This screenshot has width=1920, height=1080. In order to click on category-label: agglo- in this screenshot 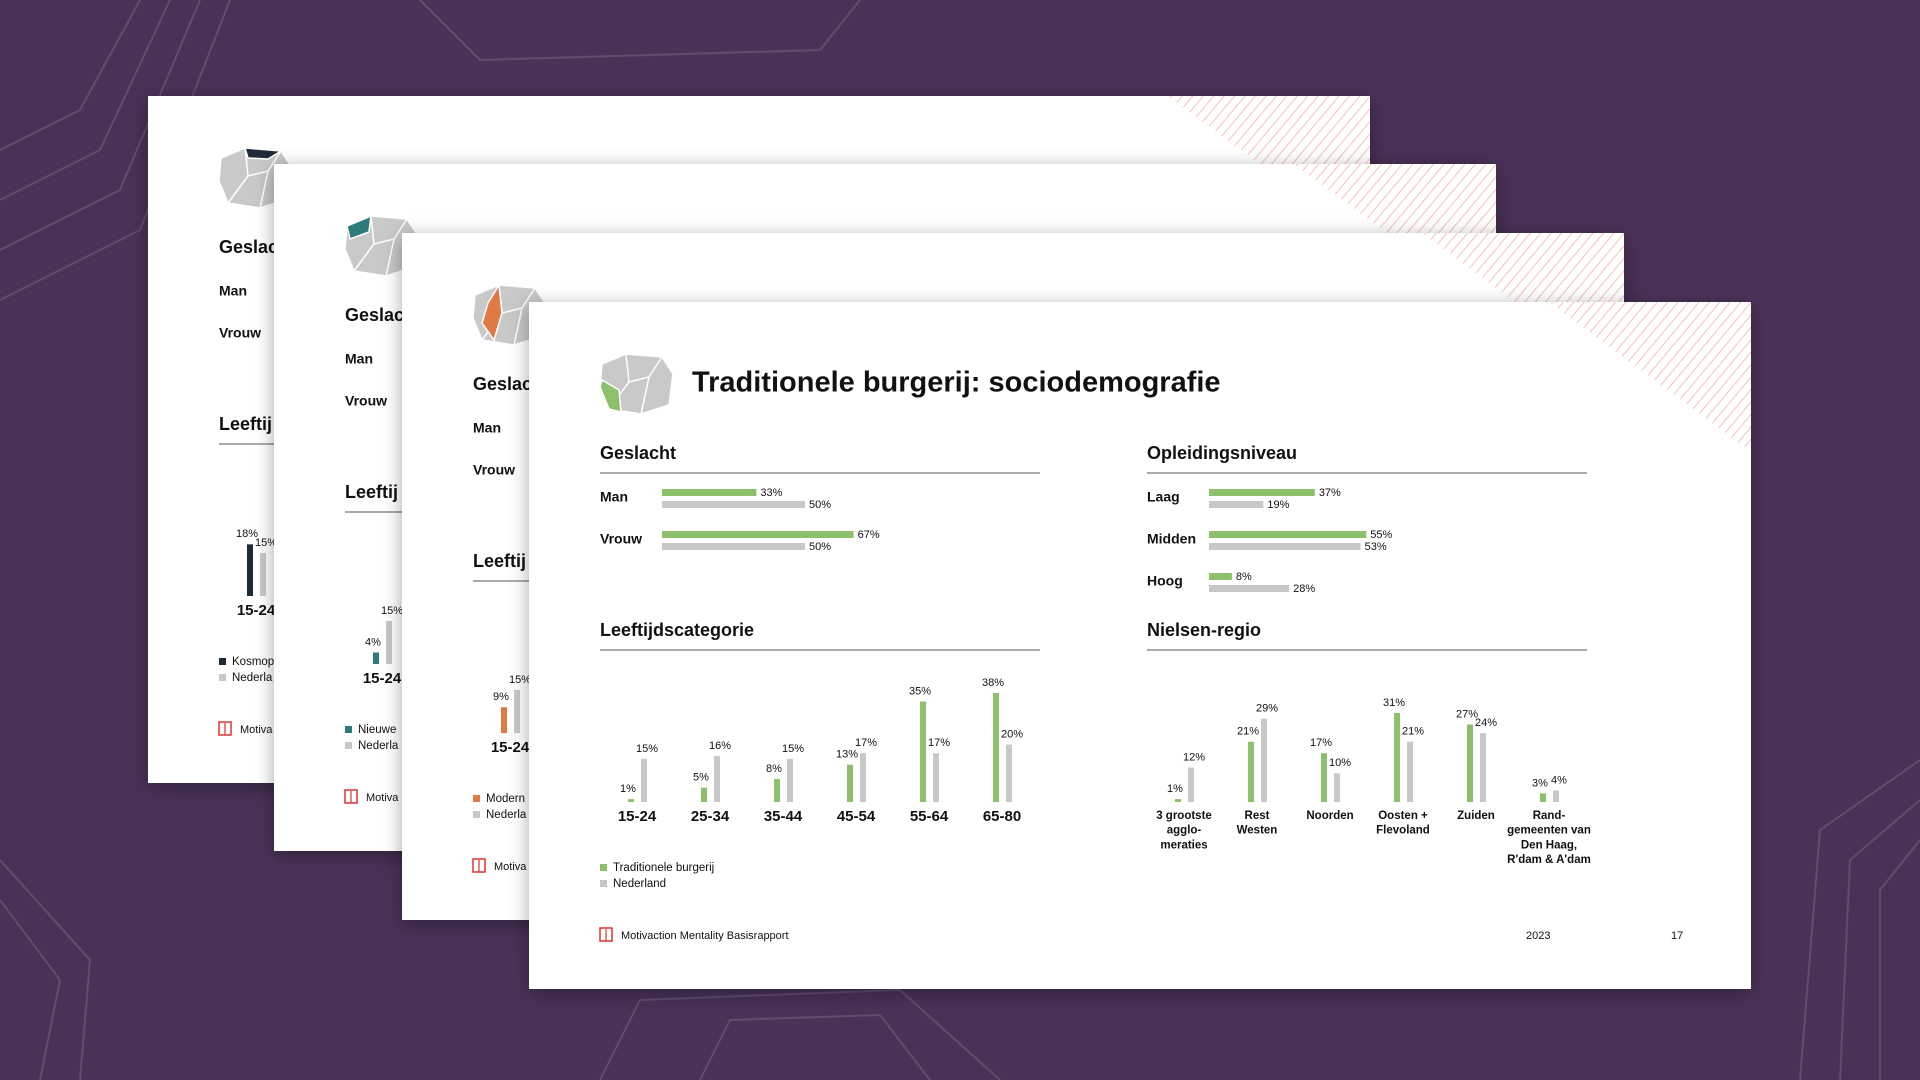, I will do `click(1184, 831)`.